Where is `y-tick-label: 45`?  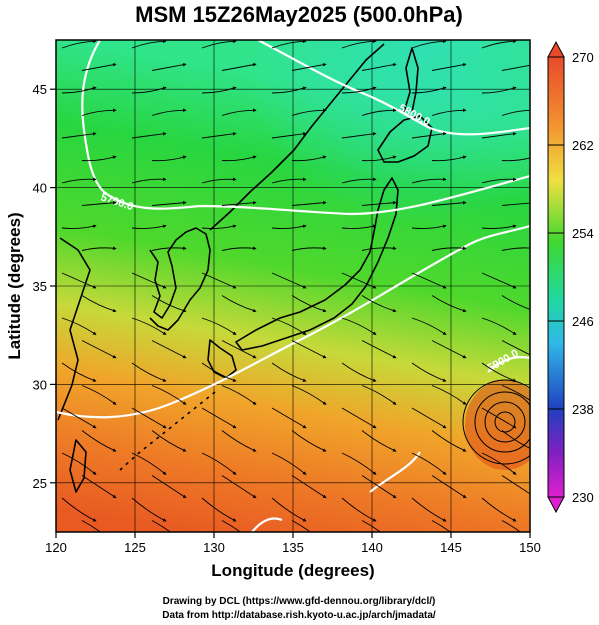 y-tick-label: 45 is located at coordinates (40, 89).